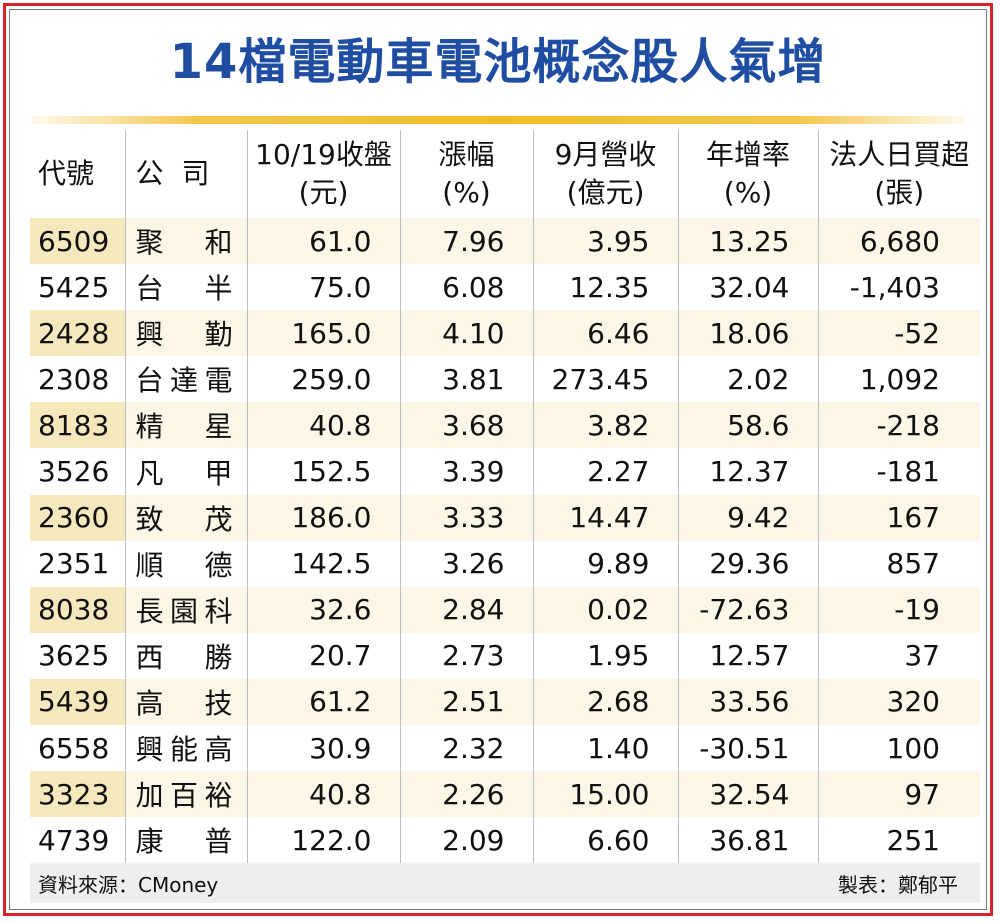 The height and width of the screenshot is (923, 1000). I want to click on cell-close: 61.2, so click(324, 702).